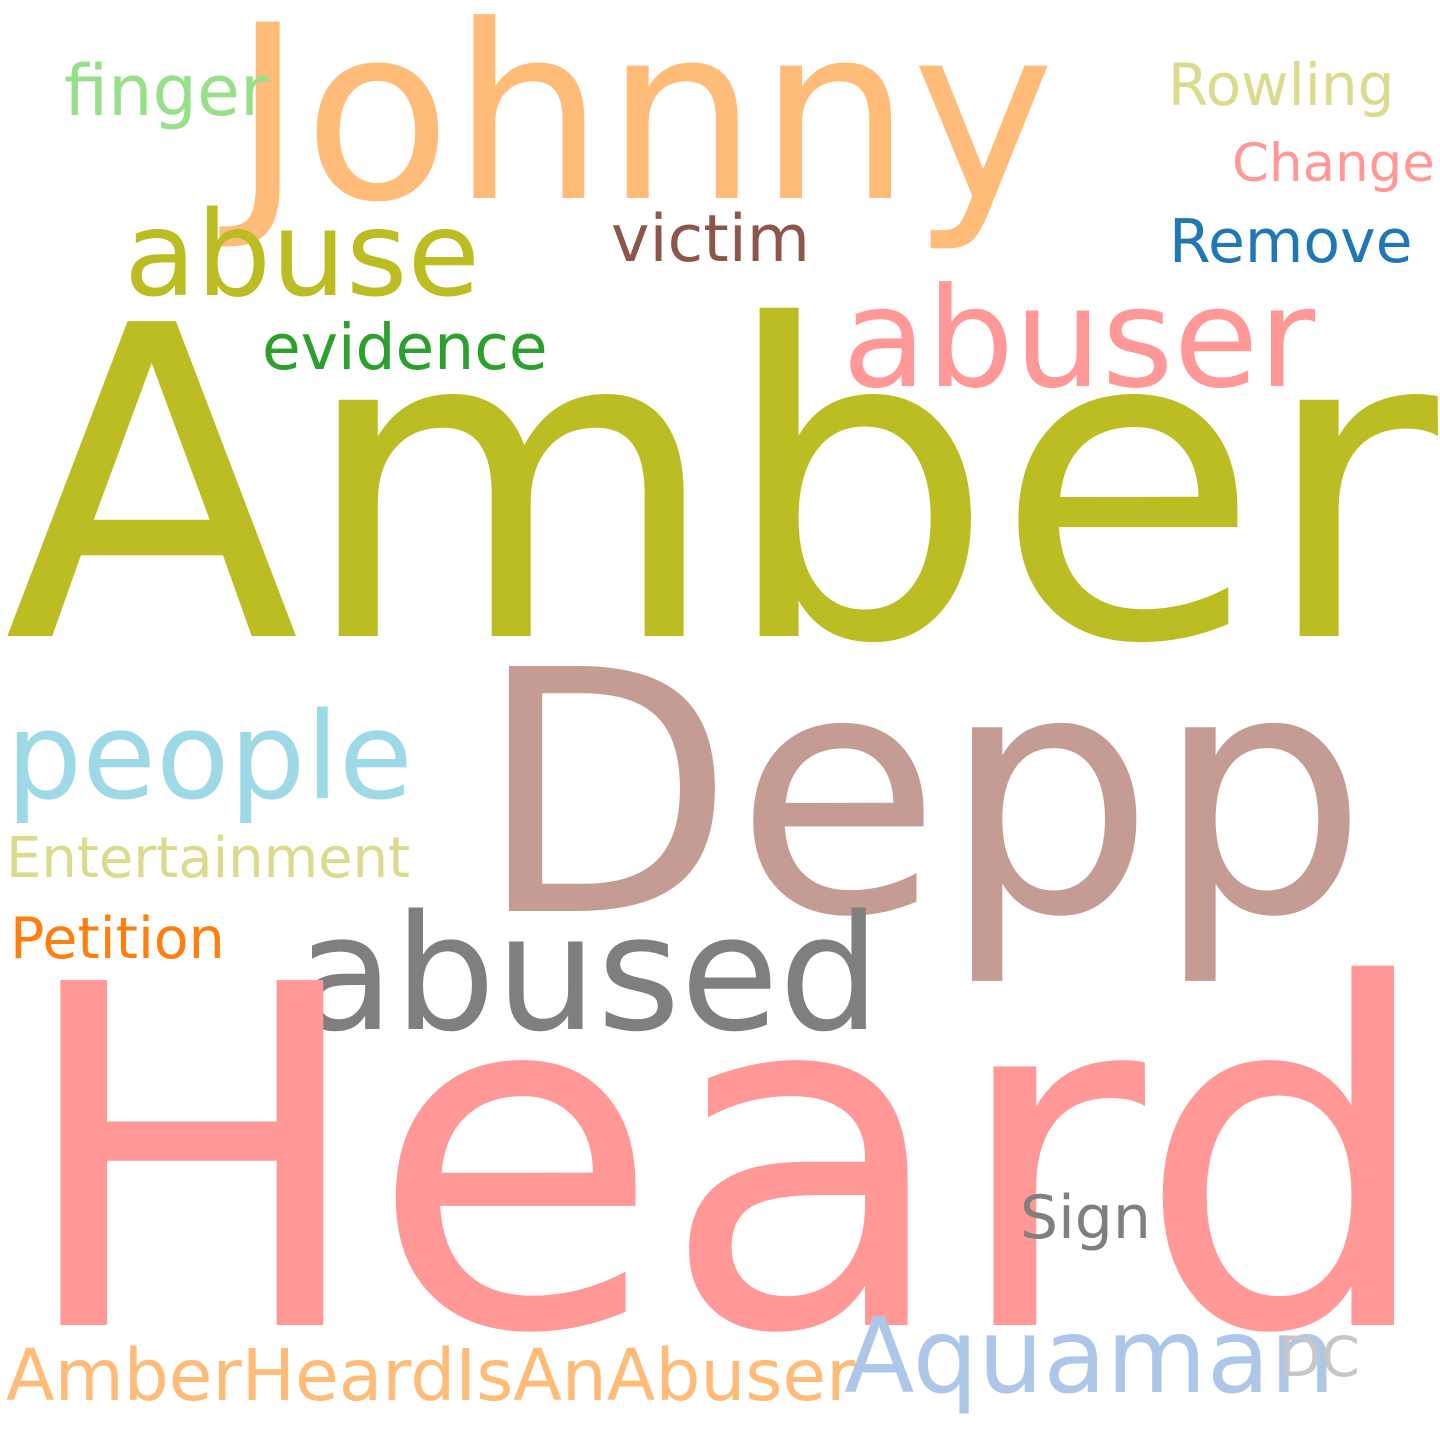 Image resolution: width=1440 pixels, height=1440 pixels. Describe the element at coordinates (1319, 1357) in the screenshot. I see `word-dc: DC` at that location.